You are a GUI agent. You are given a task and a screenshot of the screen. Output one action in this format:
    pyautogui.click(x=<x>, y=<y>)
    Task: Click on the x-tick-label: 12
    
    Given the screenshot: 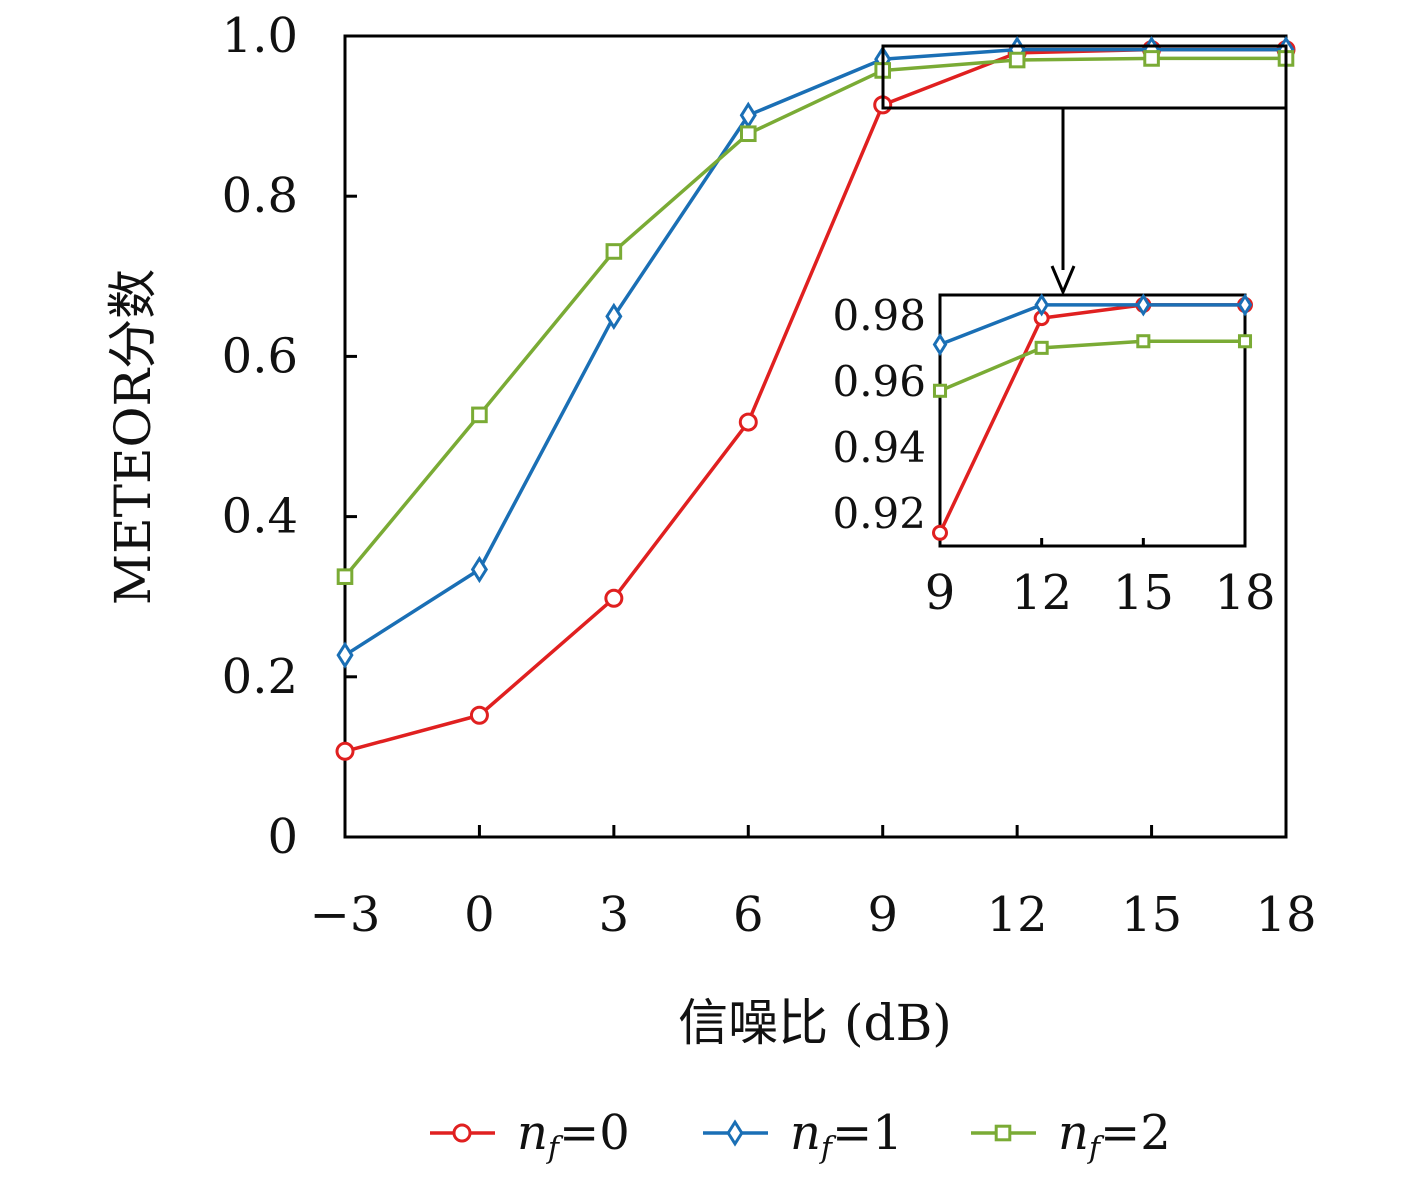 What is the action you would take?
    pyautogui.click(x=1017, y=915)
    